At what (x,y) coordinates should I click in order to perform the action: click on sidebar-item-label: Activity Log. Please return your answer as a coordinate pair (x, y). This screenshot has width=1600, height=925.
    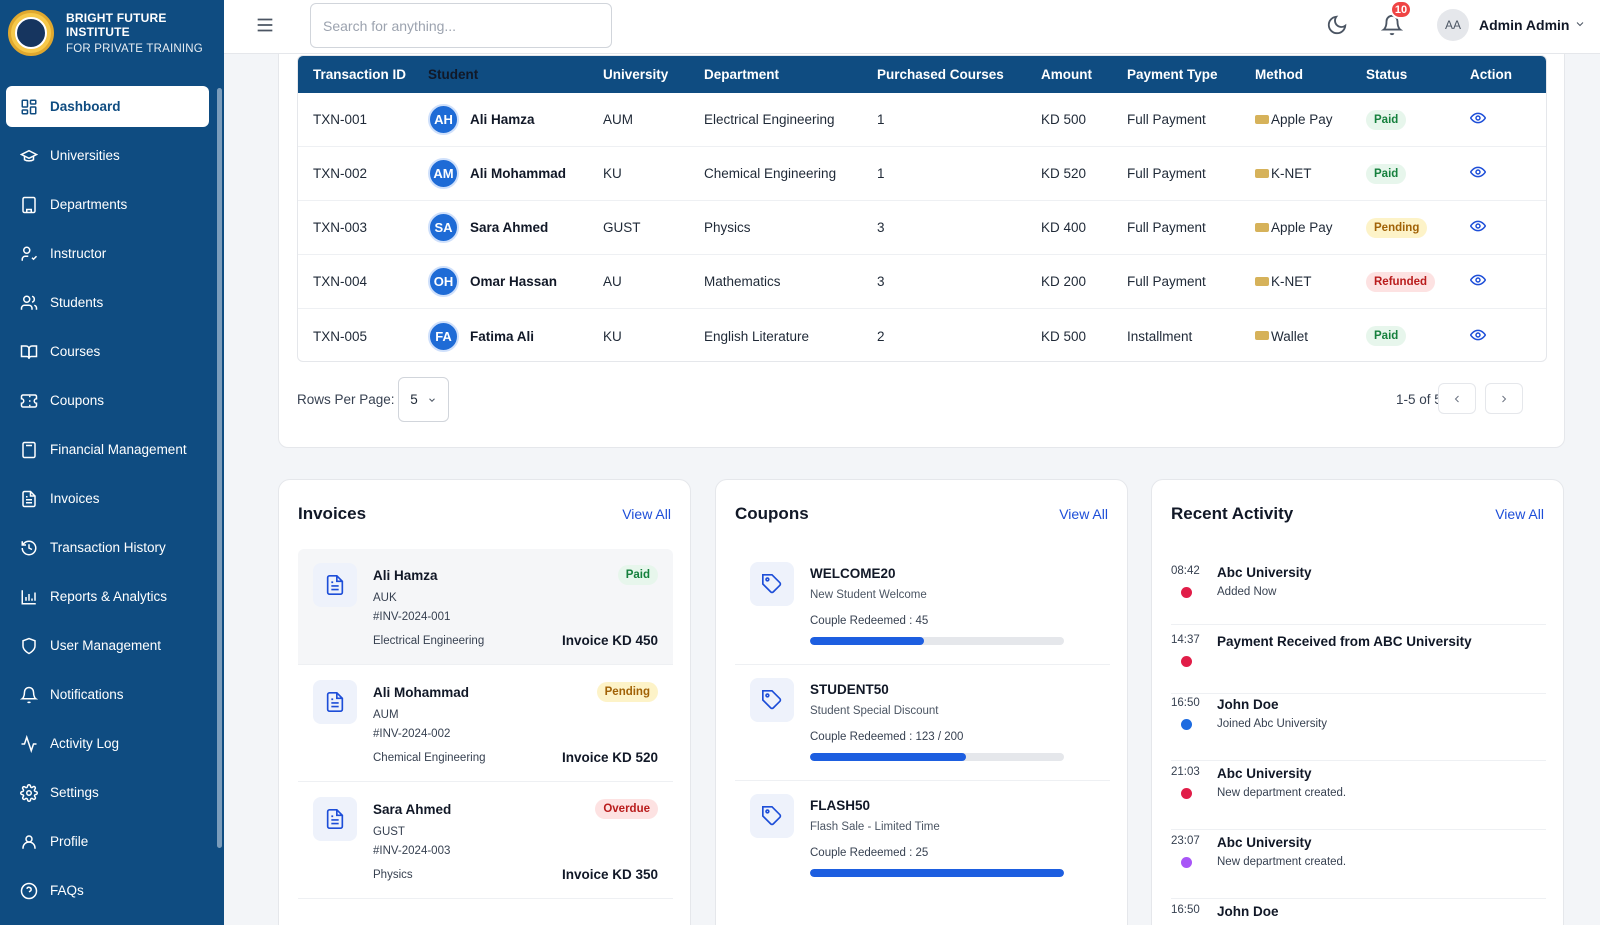
    Looking at the image, I should click on (85, 743).